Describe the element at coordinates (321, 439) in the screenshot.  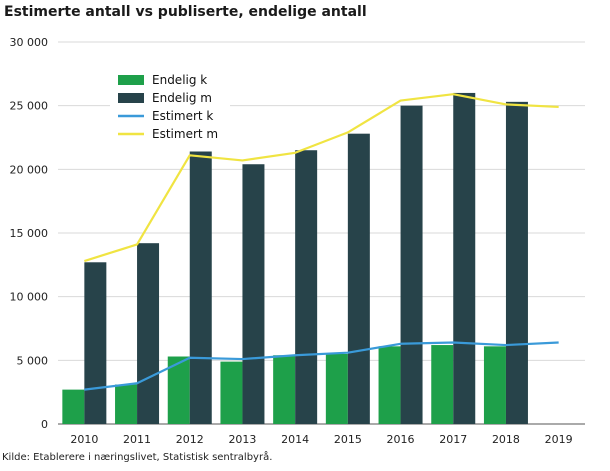
I see `x-axis-ticks: 2010 2011 2012 2013 2014 2015 2016 2017 2018 2019` at that location.